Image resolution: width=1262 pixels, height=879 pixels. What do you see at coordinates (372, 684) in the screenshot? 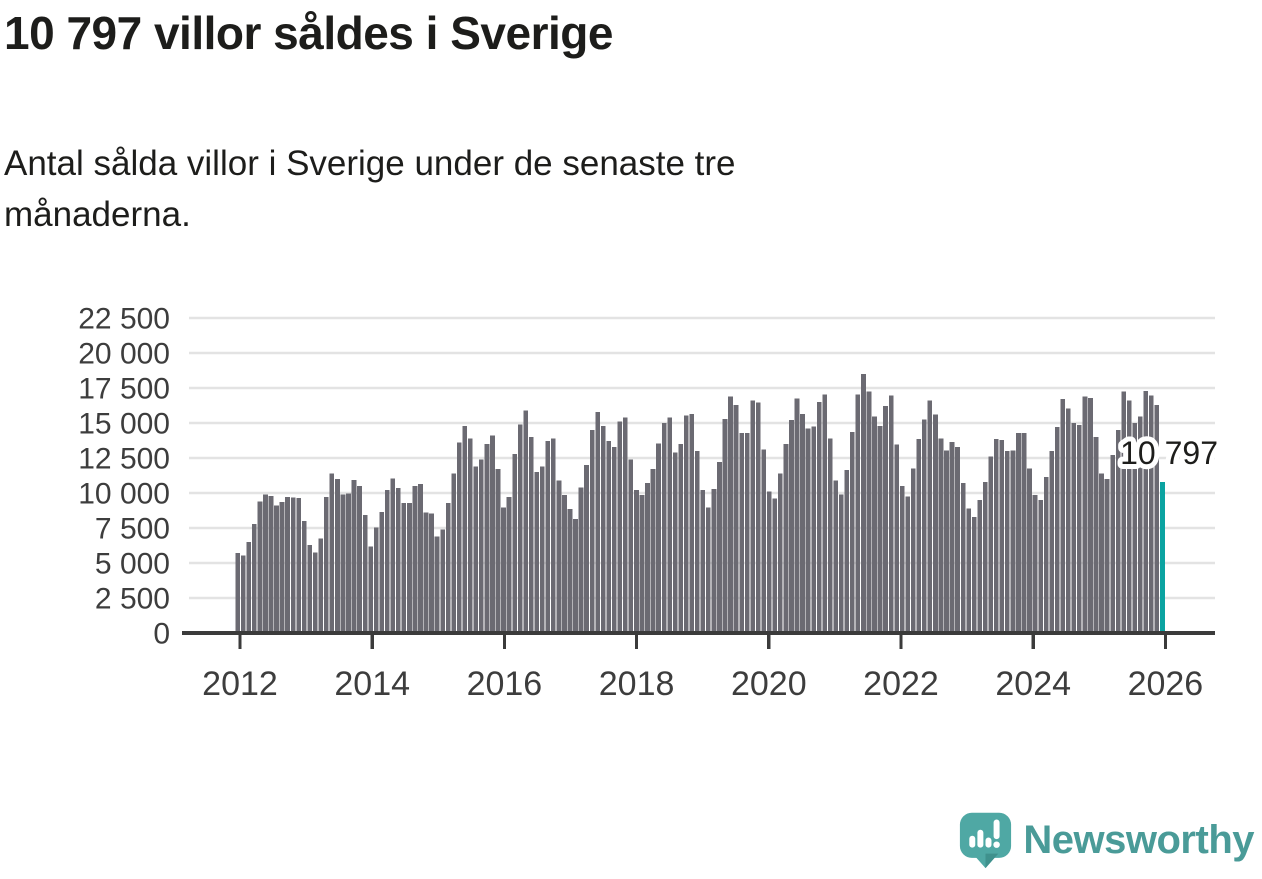
I see `x-axis-label: 2014` at bounding box center [372, 684].